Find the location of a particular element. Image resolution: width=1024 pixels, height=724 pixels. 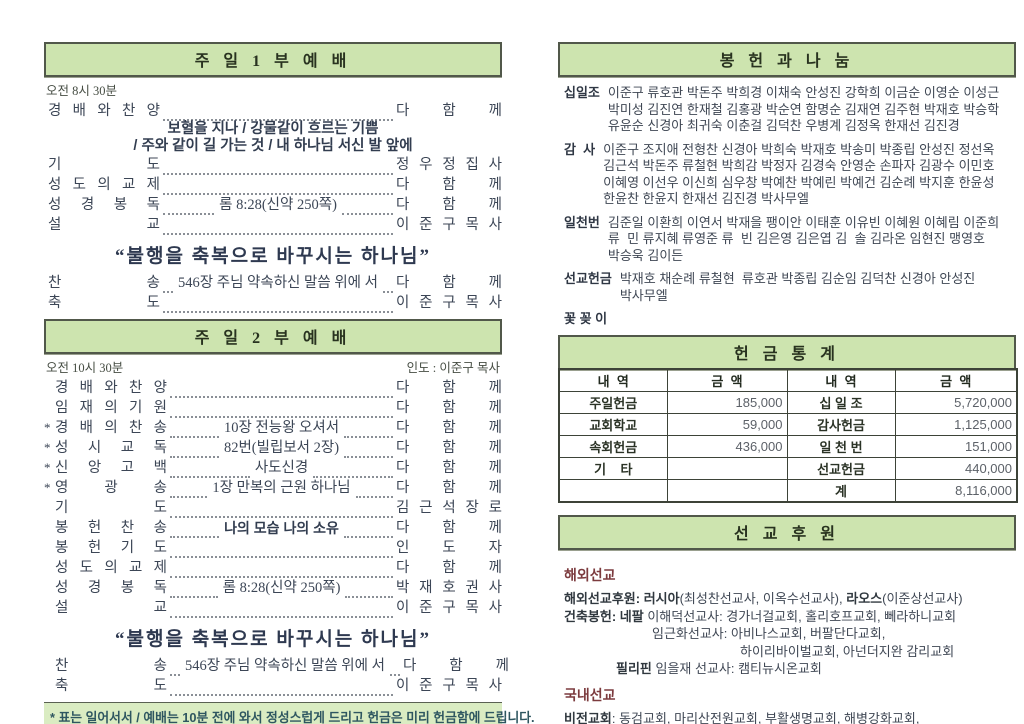

mission-segment: (최성찬선교사, 이옥수선교사), is located at coordinates (763, 598).